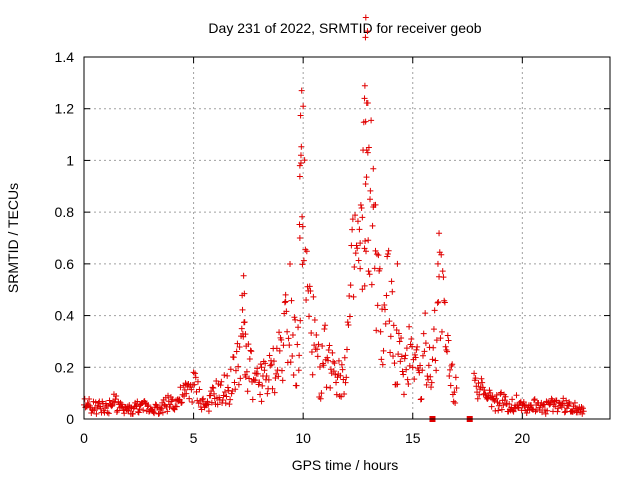 The width and height of the screenshot is (640, 480). Describe the element at coordinates (194, 438) in the screenshot. I see `x-tick-label: 5` at that location.